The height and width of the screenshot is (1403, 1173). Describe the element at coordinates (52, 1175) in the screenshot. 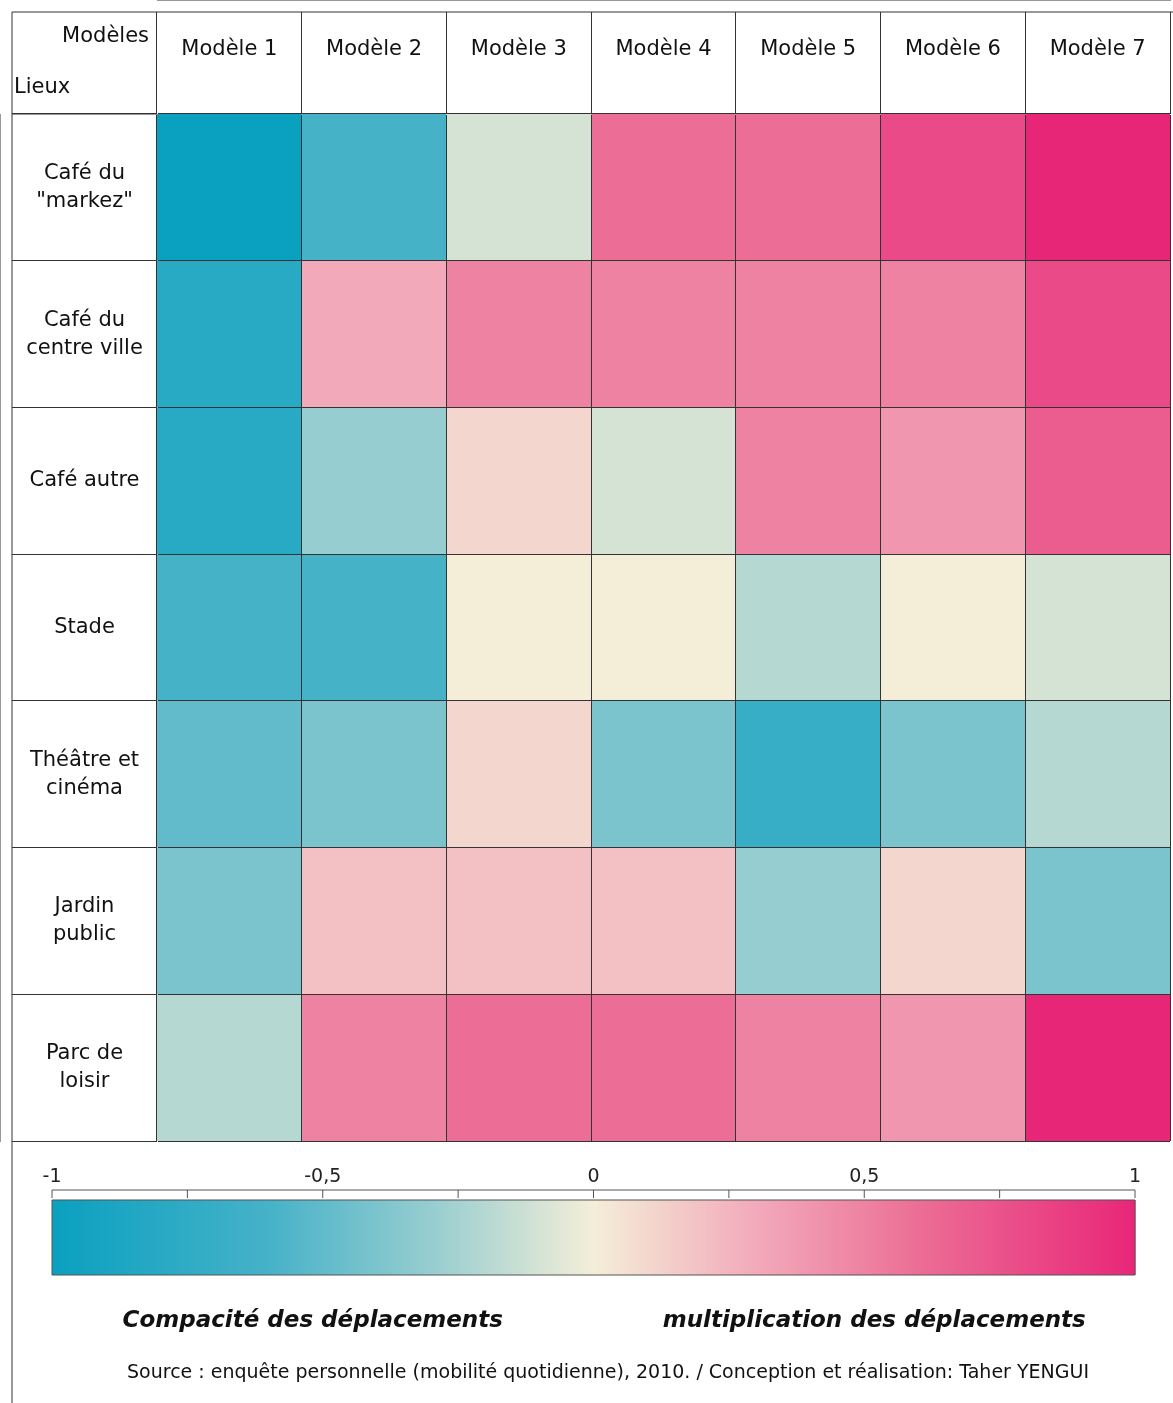

I see `color-bar-label: -1` at that location.